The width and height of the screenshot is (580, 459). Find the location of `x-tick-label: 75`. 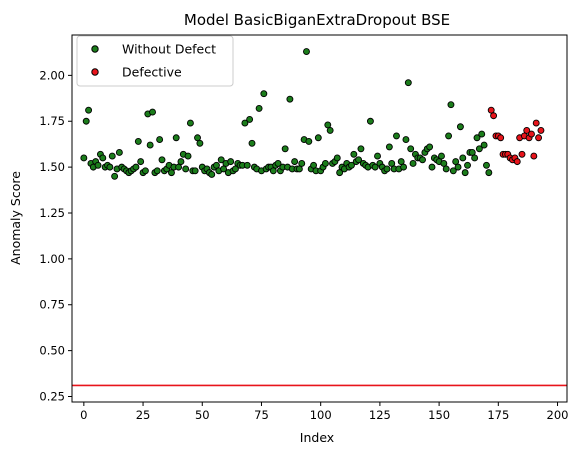

x-tick-label: 75 is located at coordinates (261, 415).